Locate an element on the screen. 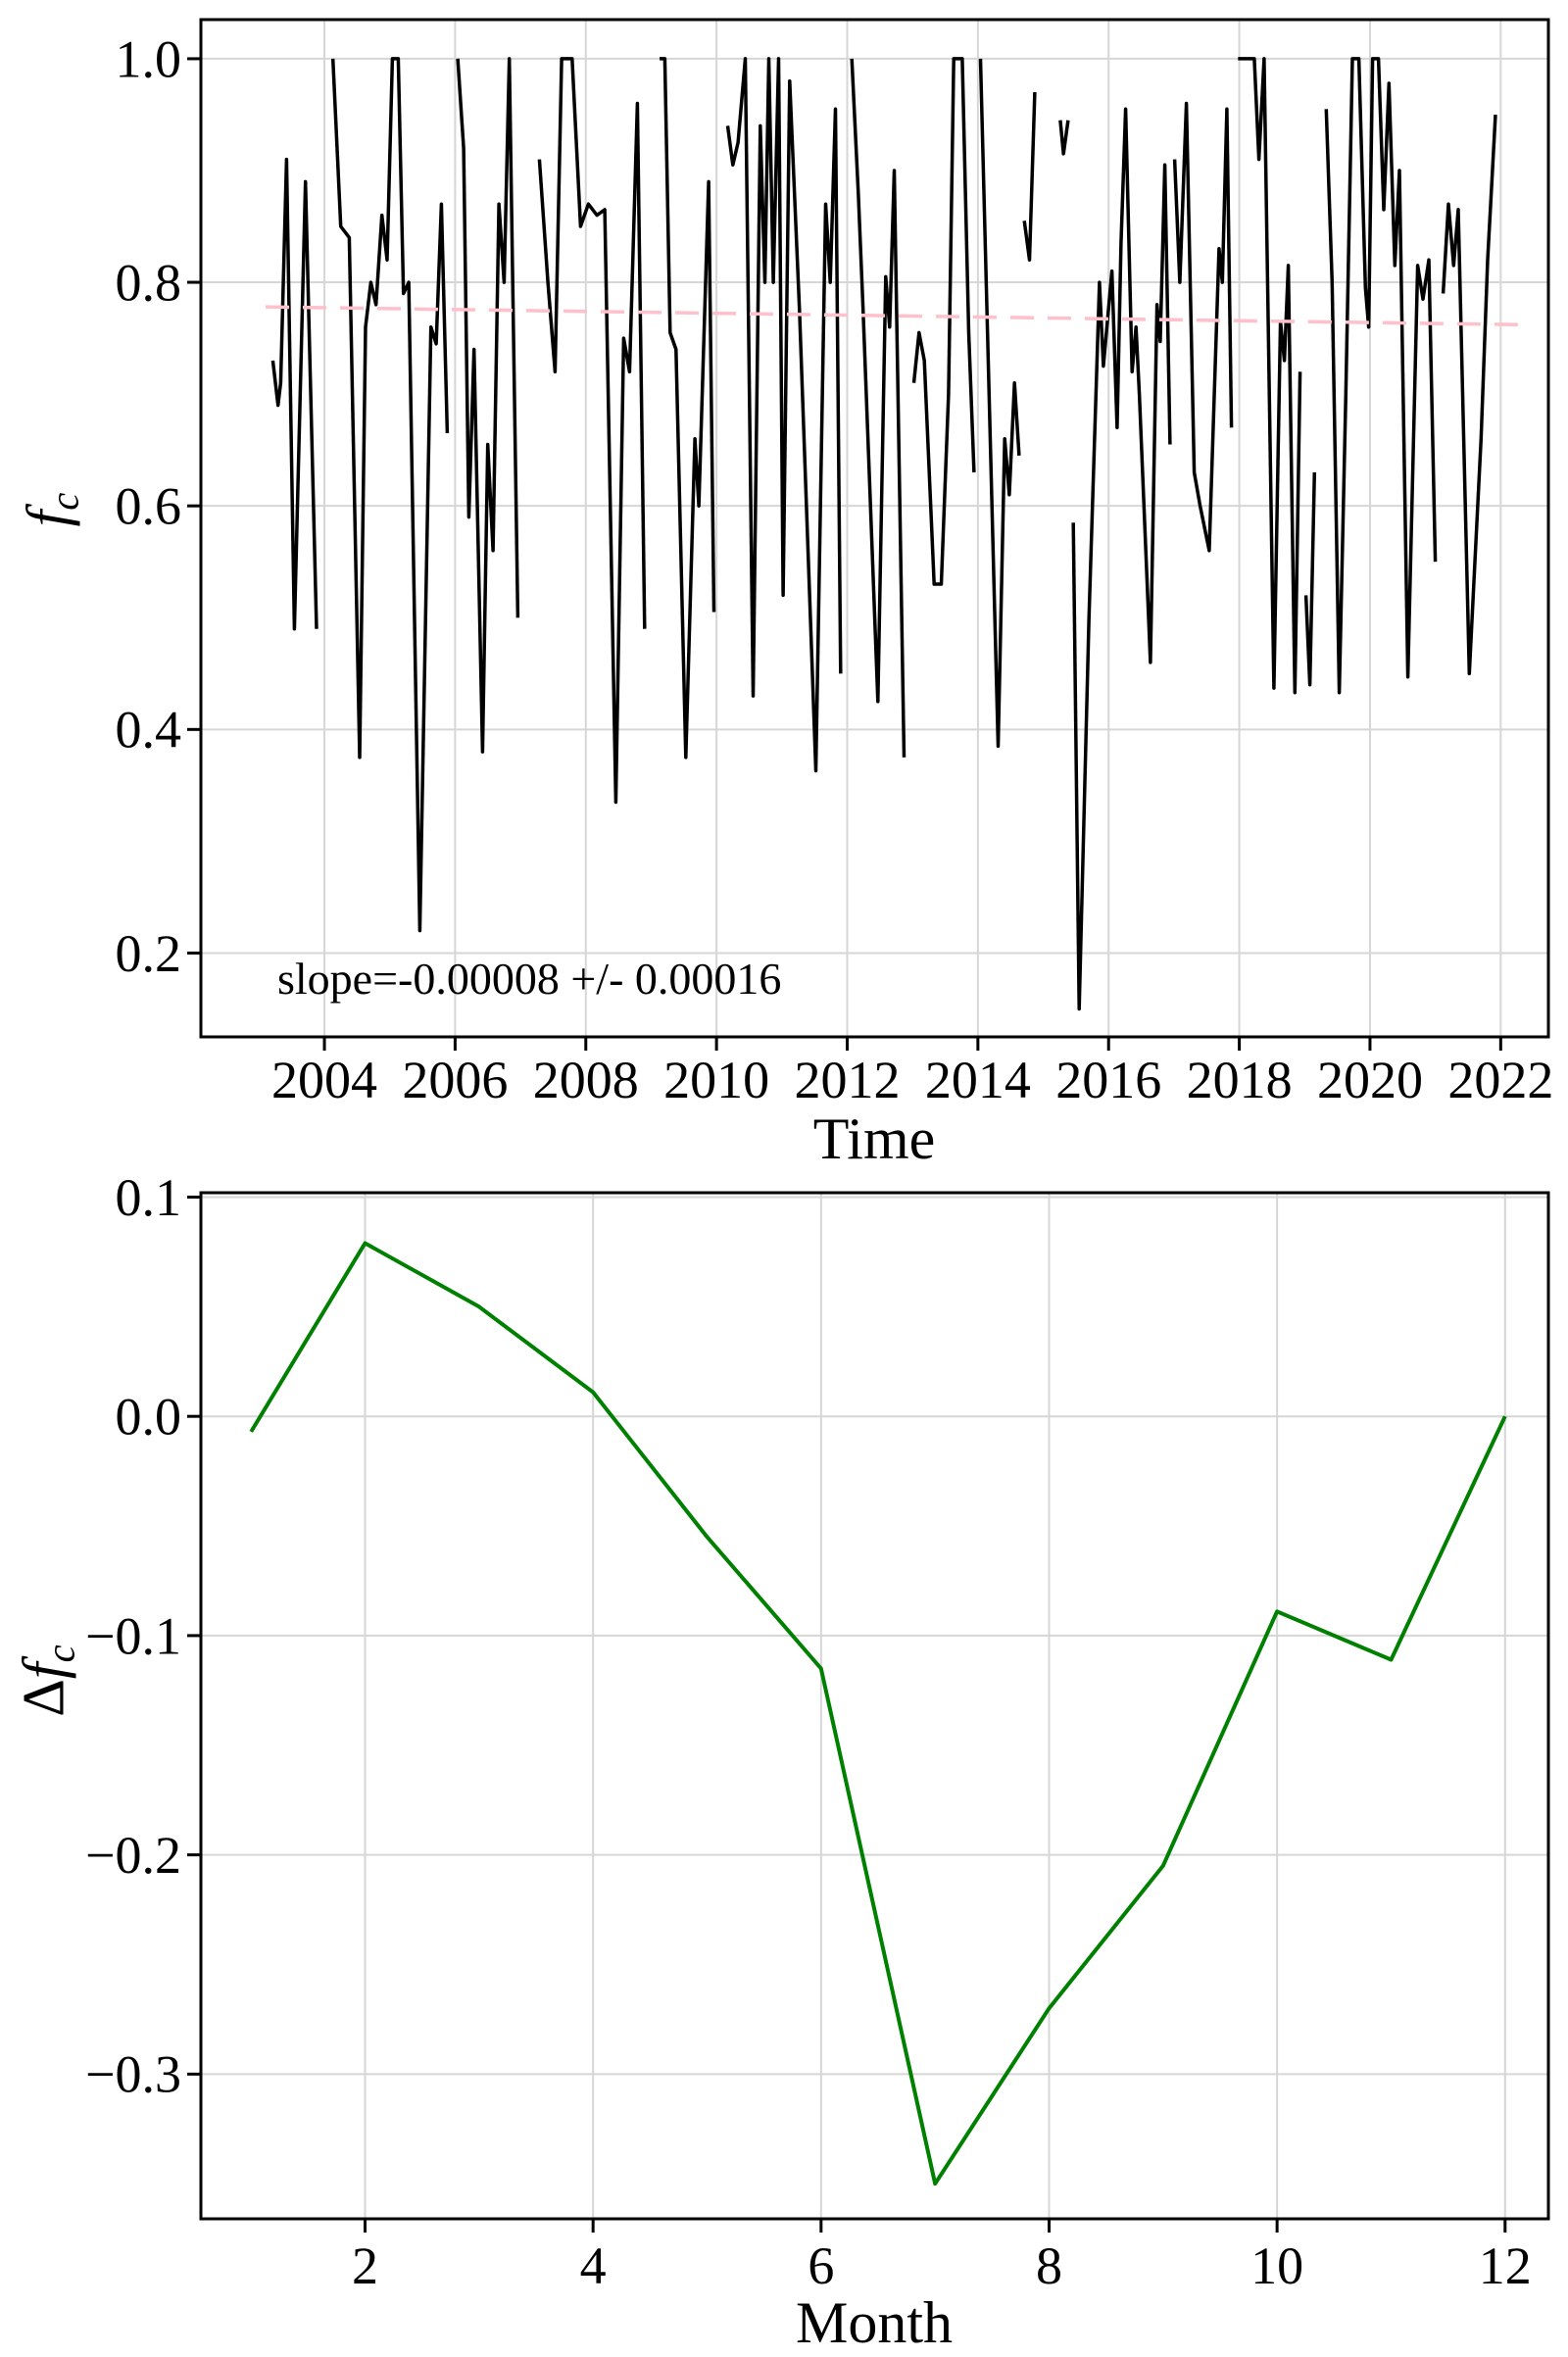 This screenshot has width=1568, height=2357. x-tick-label: 2022 is located at coordinates (1500, 1080).